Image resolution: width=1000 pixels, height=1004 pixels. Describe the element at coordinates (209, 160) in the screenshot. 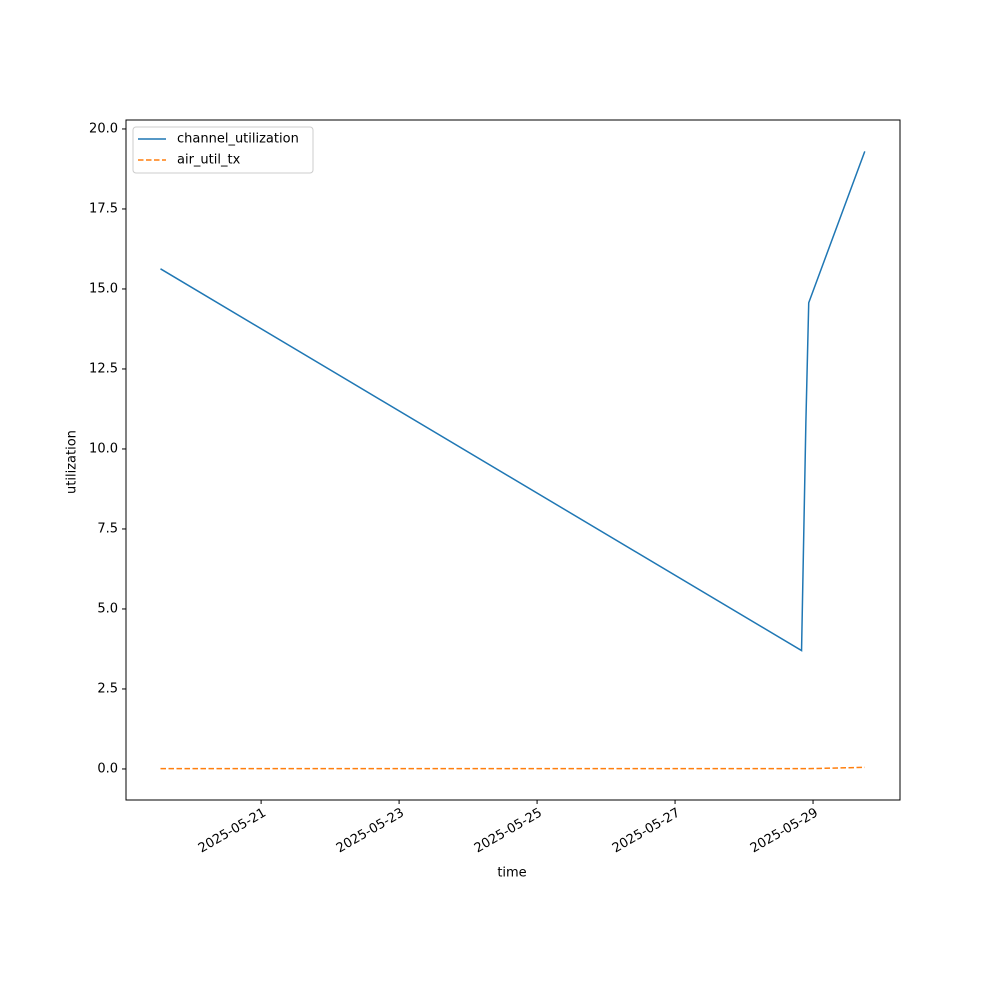

I see `legend-label: air_util_tx` at that location.